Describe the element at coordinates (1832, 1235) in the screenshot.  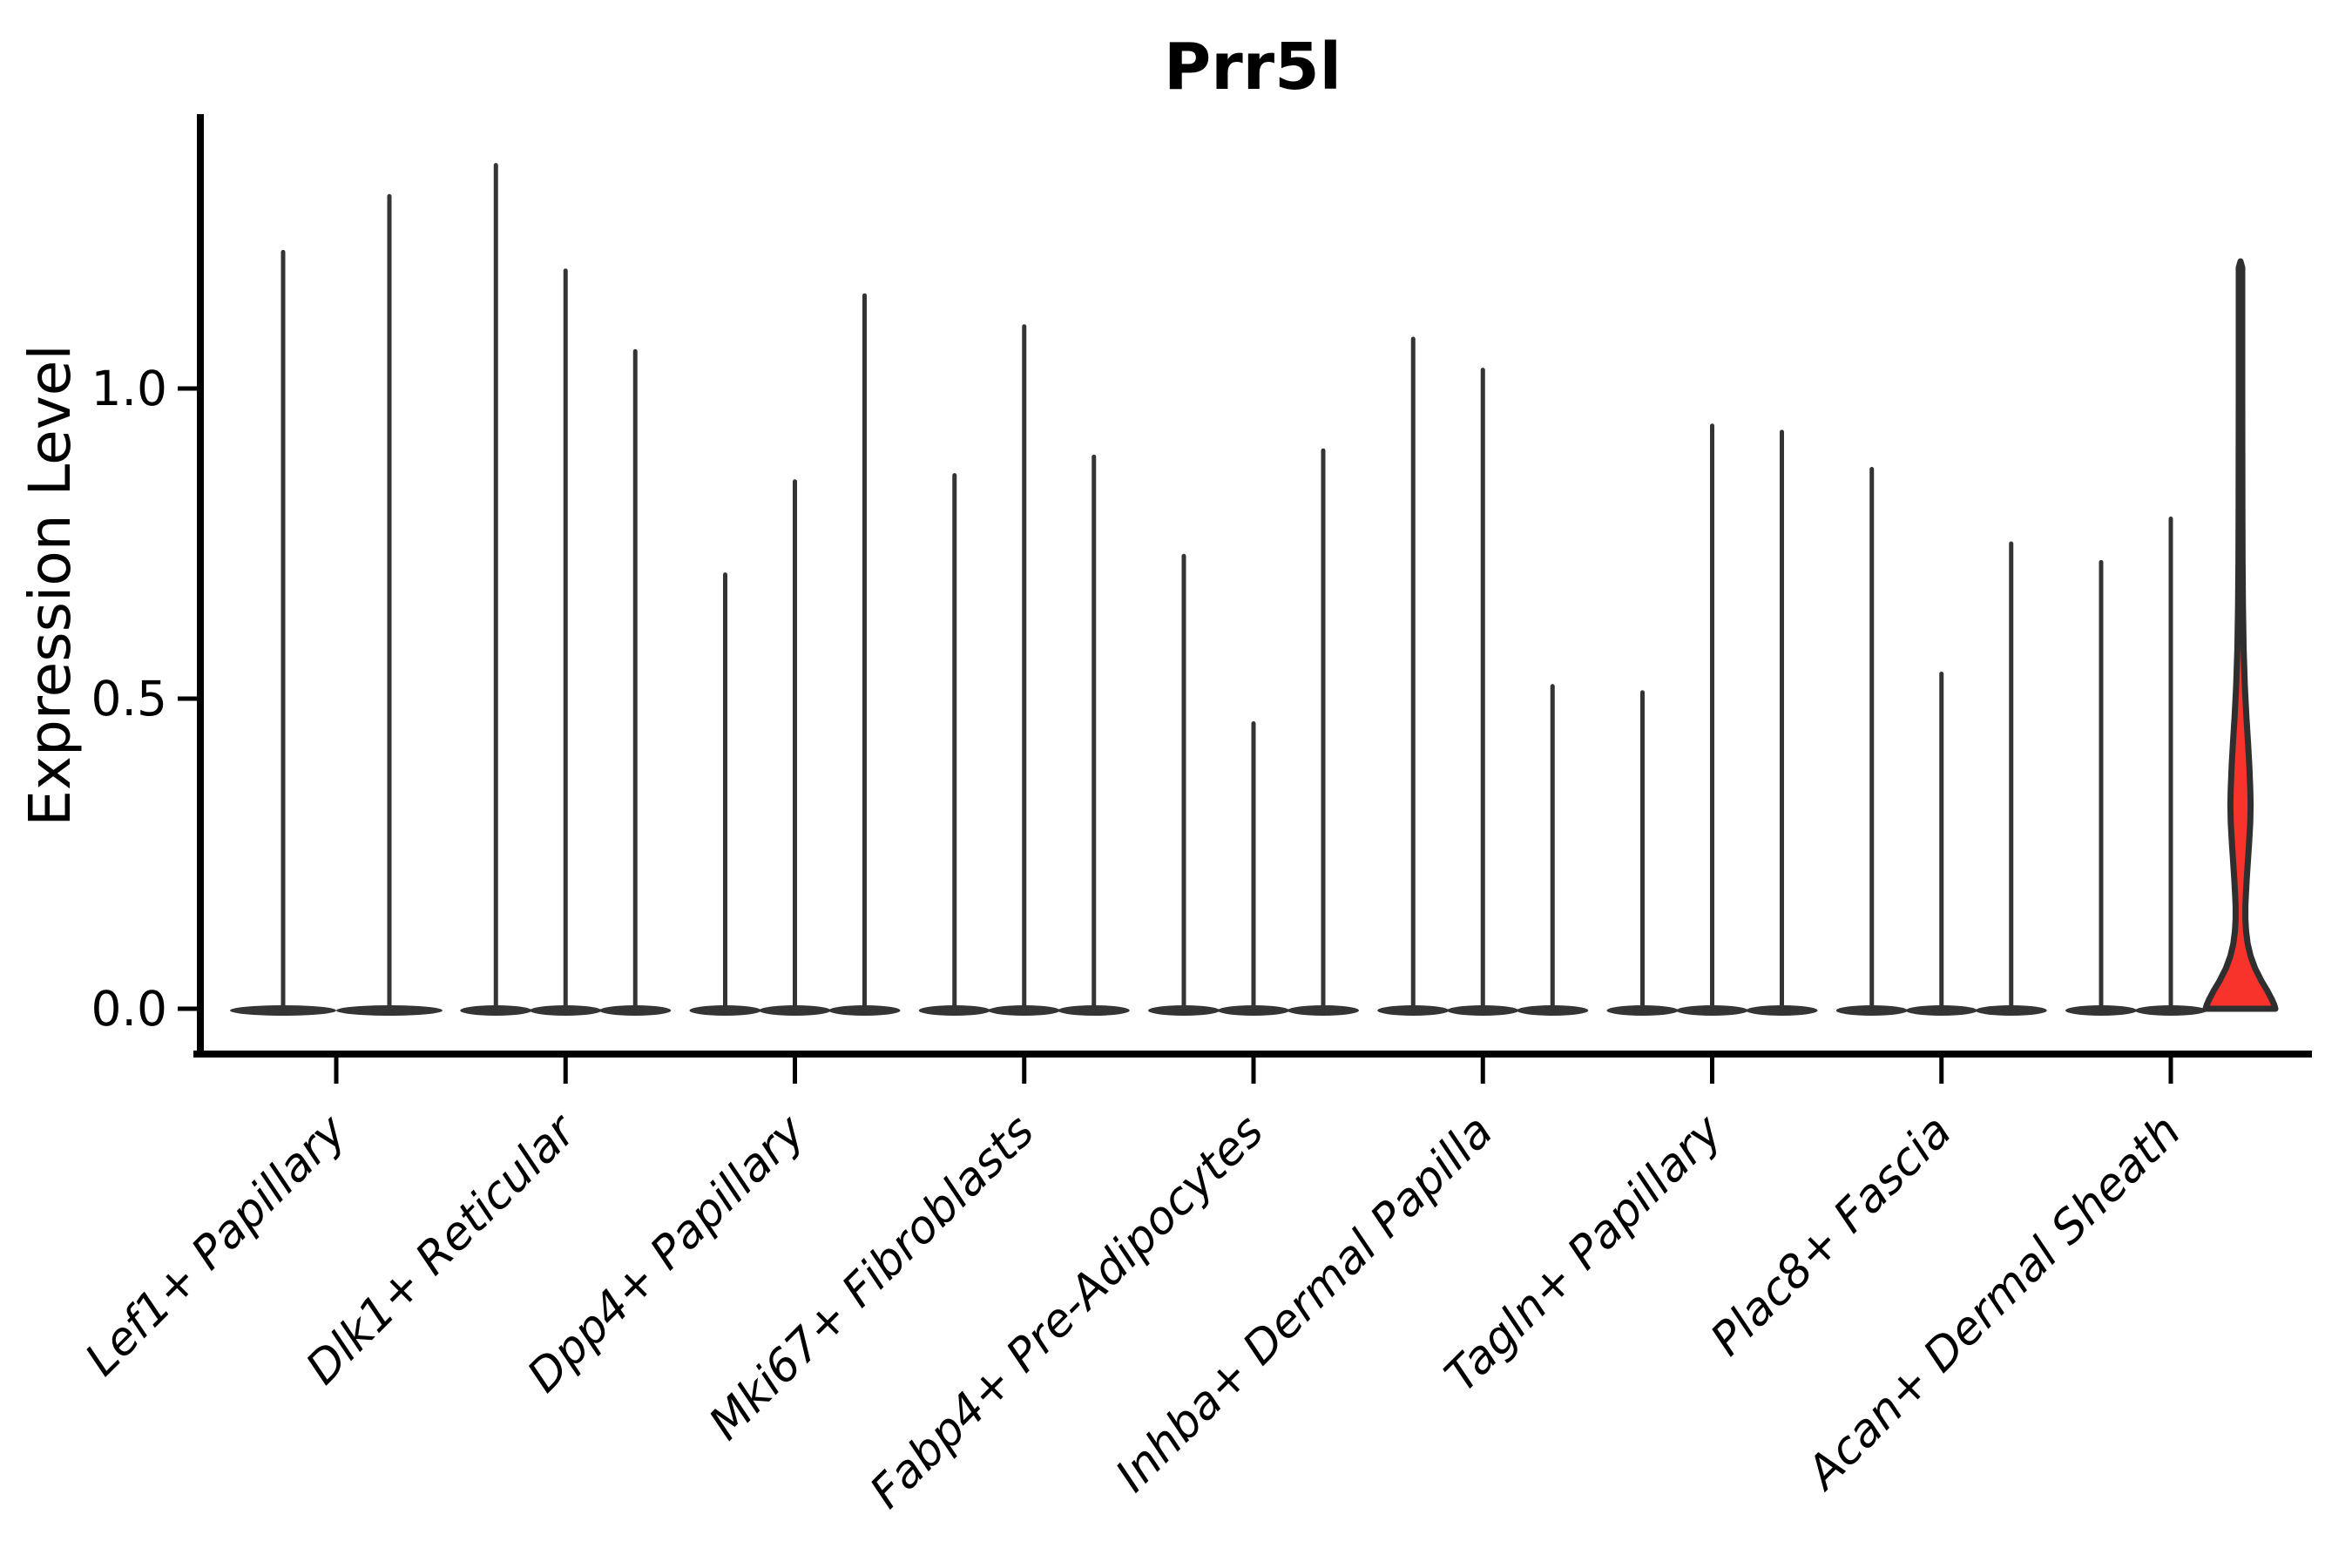
I see `x-tick-label: Plac8+ Fascia` at that location.